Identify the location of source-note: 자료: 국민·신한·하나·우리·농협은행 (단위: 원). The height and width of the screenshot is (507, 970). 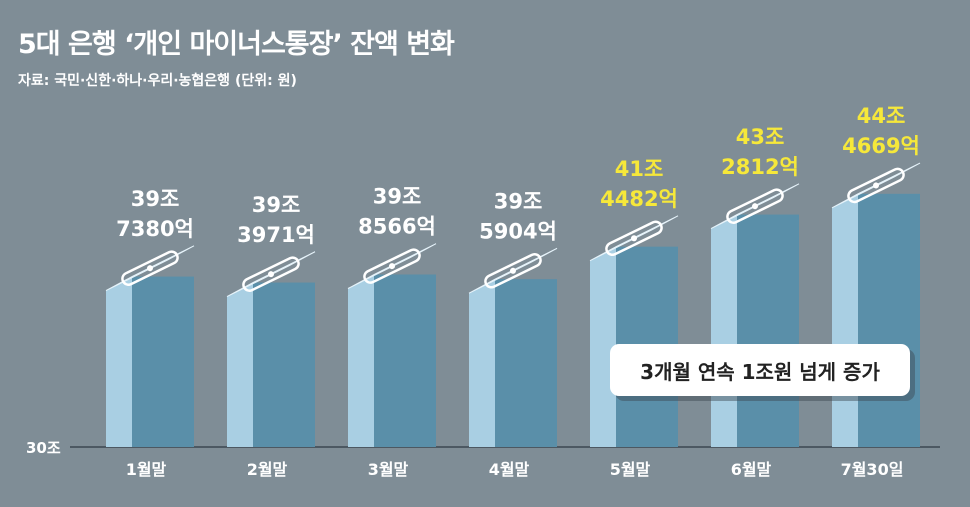
(157, 81).